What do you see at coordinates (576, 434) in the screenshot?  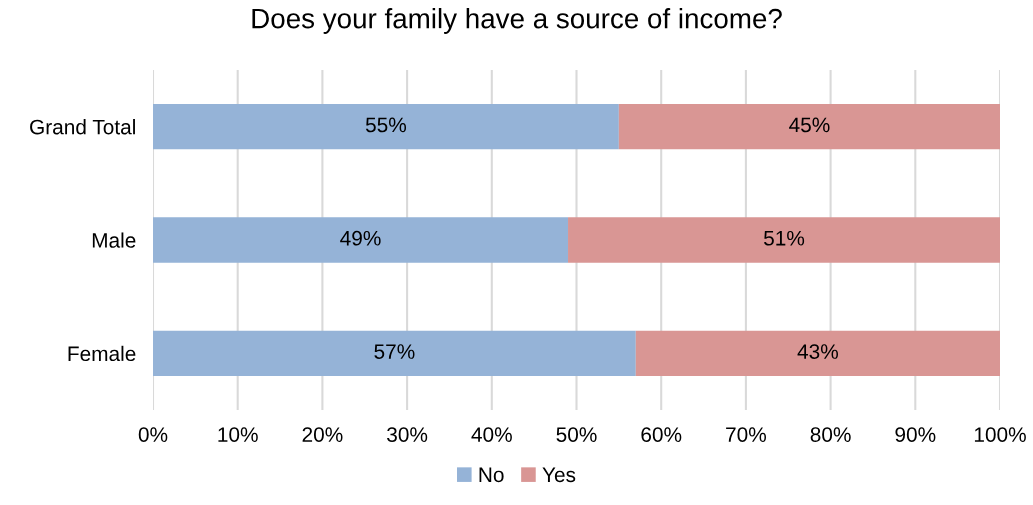 I see `x-tick-label: 50%` at bounding box center [576, 434].